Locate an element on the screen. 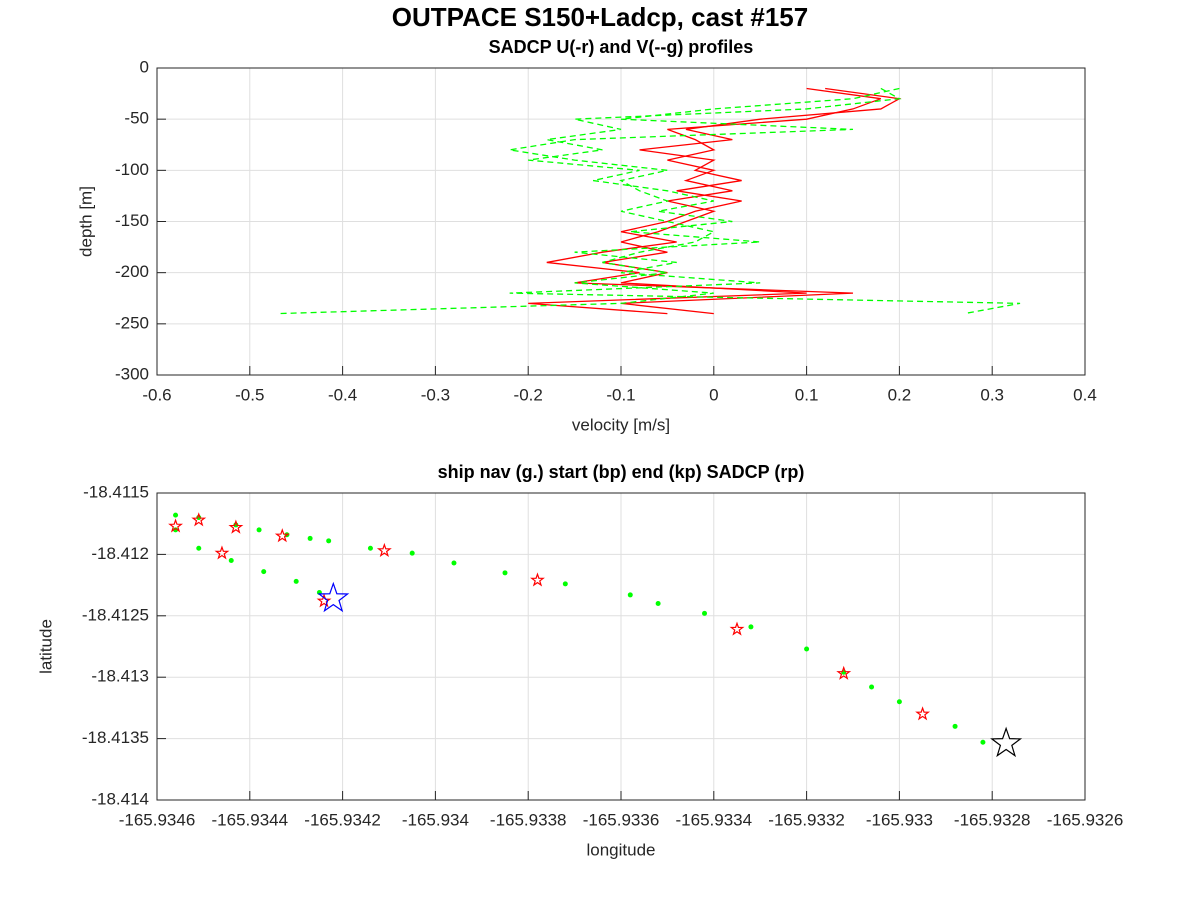 The width and height of the screenshot is (1200, 900). y-tick-label: -18.414 is located at coordinates (120, 798).